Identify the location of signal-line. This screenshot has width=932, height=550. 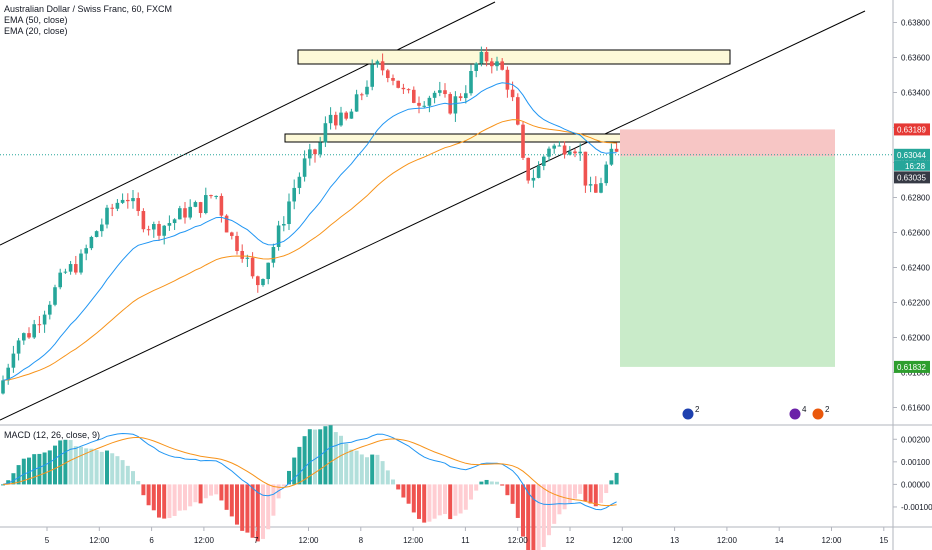
(309, 471).